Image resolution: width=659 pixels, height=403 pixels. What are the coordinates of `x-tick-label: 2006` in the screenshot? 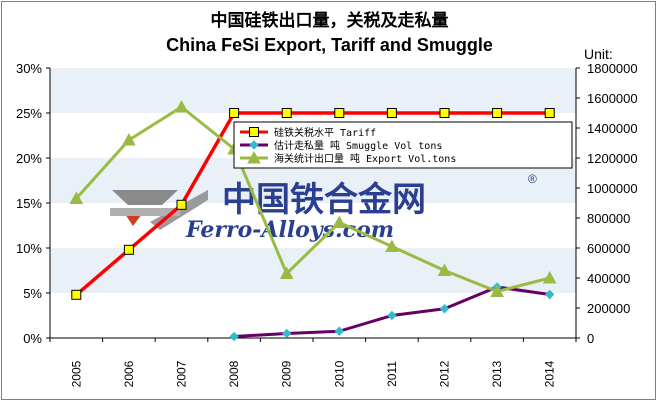 It's located at (129, 373).